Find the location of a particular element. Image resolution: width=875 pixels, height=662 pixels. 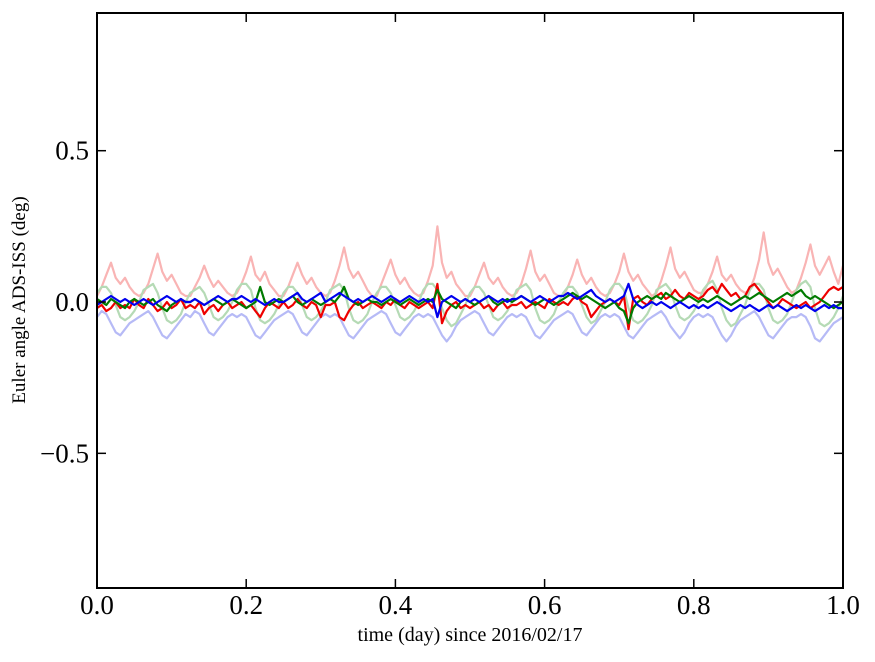

y-tick-label: 0.5 is located at coordinates (72, 151).